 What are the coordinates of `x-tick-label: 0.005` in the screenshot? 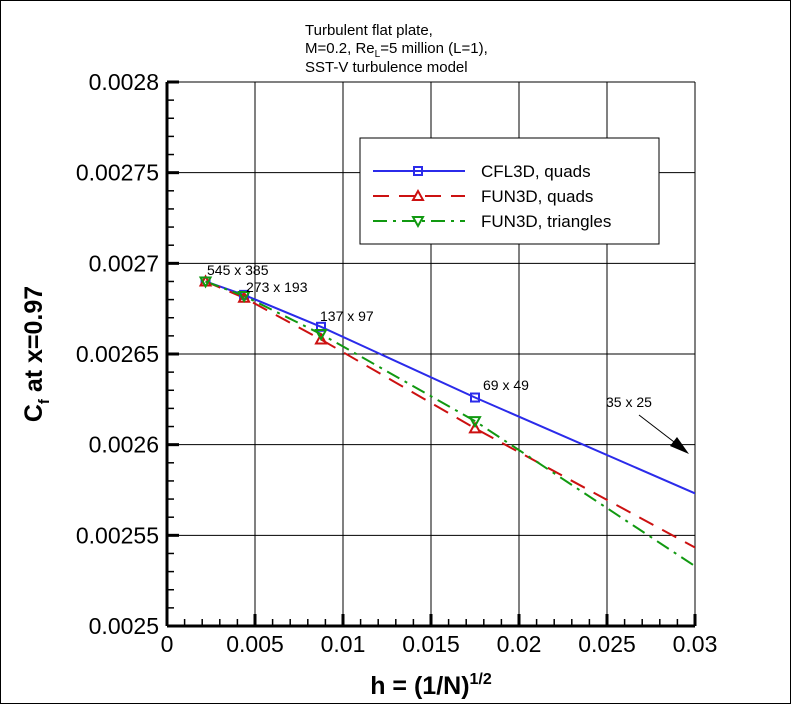 It's located at (255, 644).